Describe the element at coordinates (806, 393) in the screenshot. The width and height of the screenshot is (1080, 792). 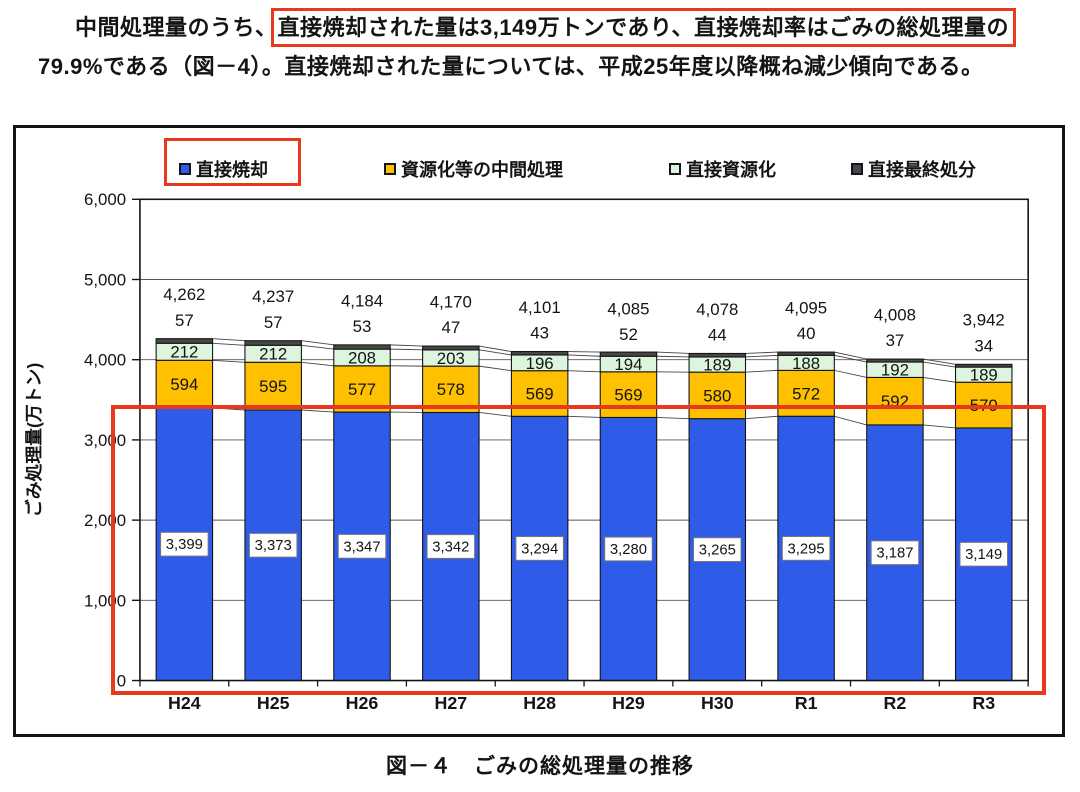
I see `yellow-segment-label: 572` at that location.